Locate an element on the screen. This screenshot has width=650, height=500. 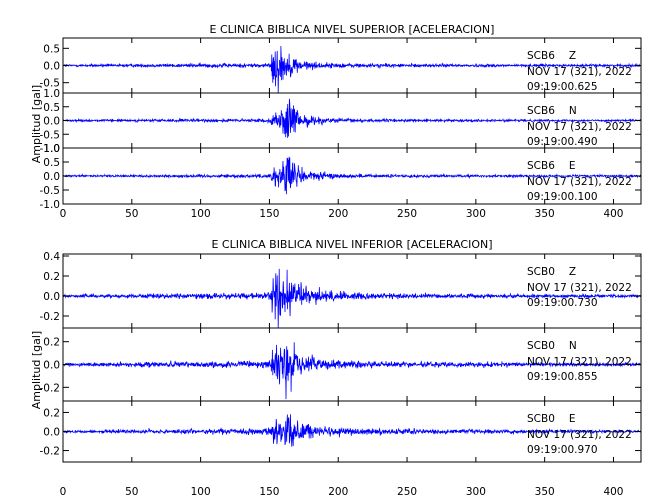
time-label: 09:19:00.625 is located at coordinates (562, 87).